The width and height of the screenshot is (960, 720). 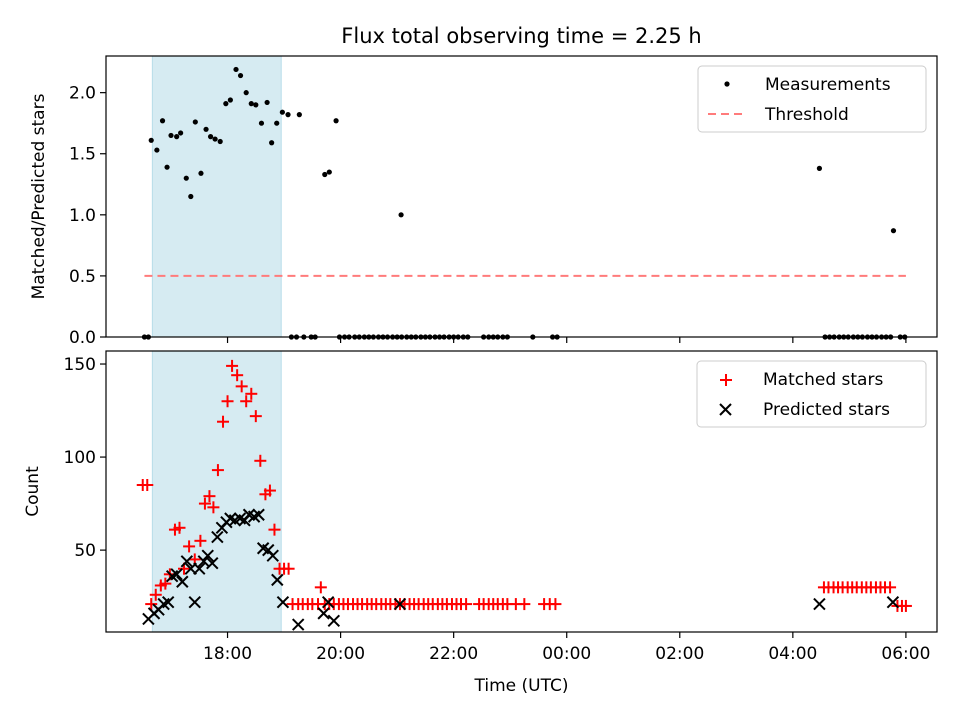 I want to click on bottom-x-tick-label: 06:00, so click(x=905, y=654).